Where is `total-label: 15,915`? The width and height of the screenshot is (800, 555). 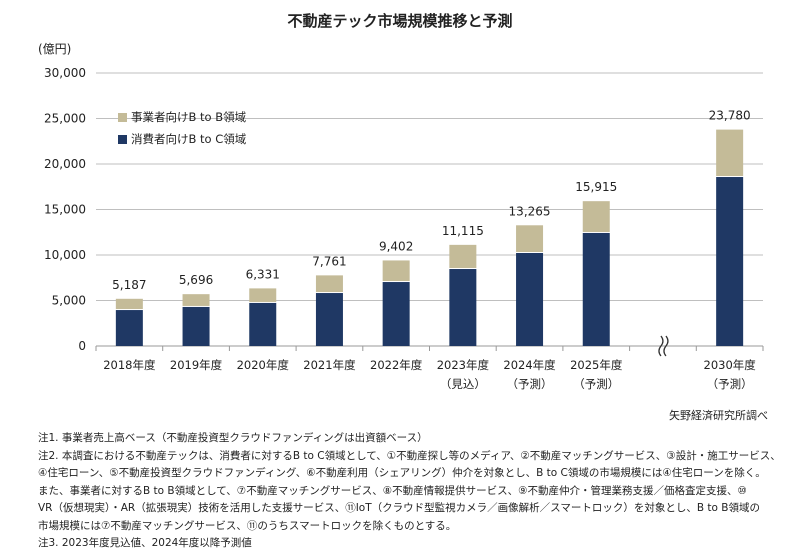
total-label: 15,915 is located at coordinates (596, 187).